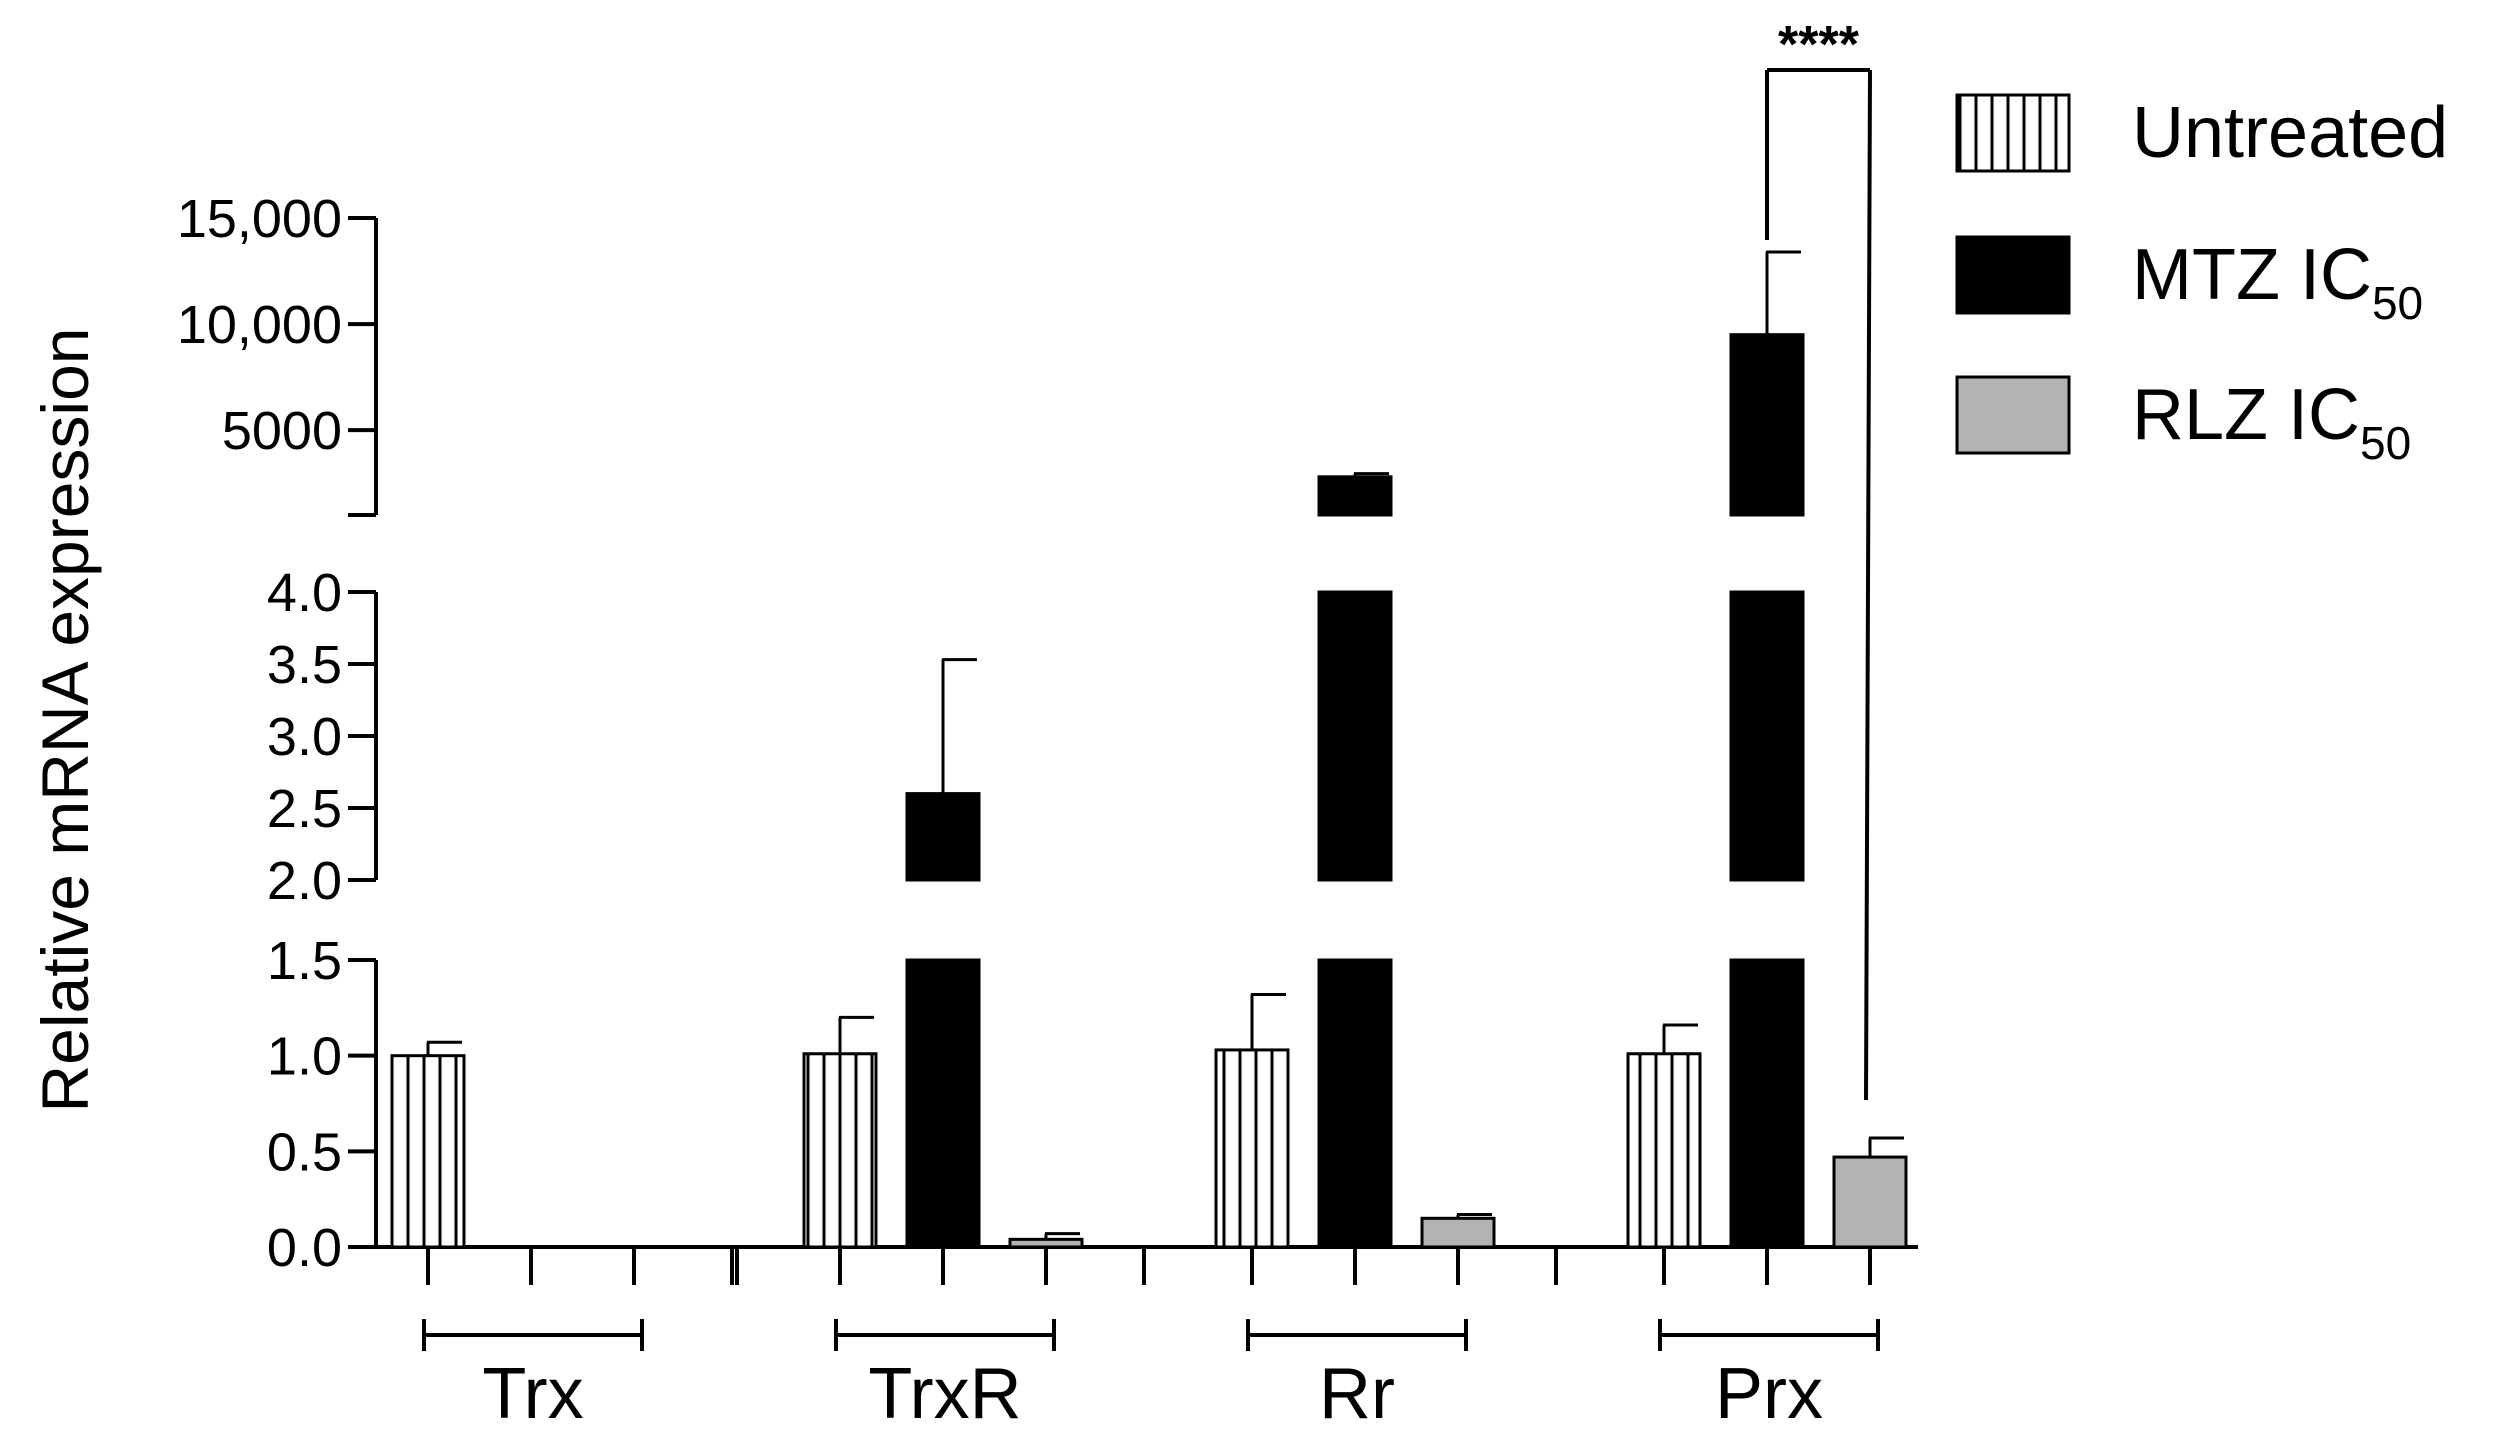 The height and width of the screenshot is (1446, 2515). Describe the element at coordinates (304, 961) in the screenshot. I see `y-tick-label: 1.5` at that location.